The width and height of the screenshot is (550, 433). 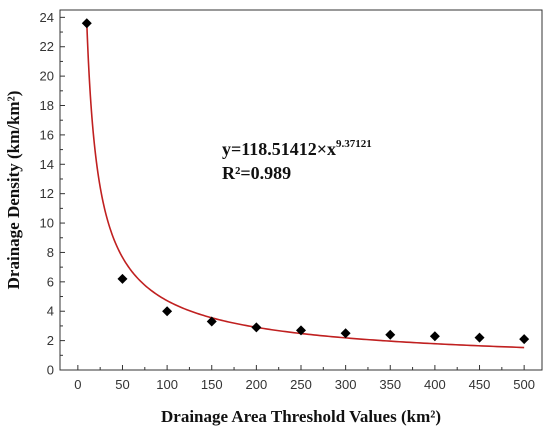 I want to click on x-tick-label: 50, so click(x=122, y=384).